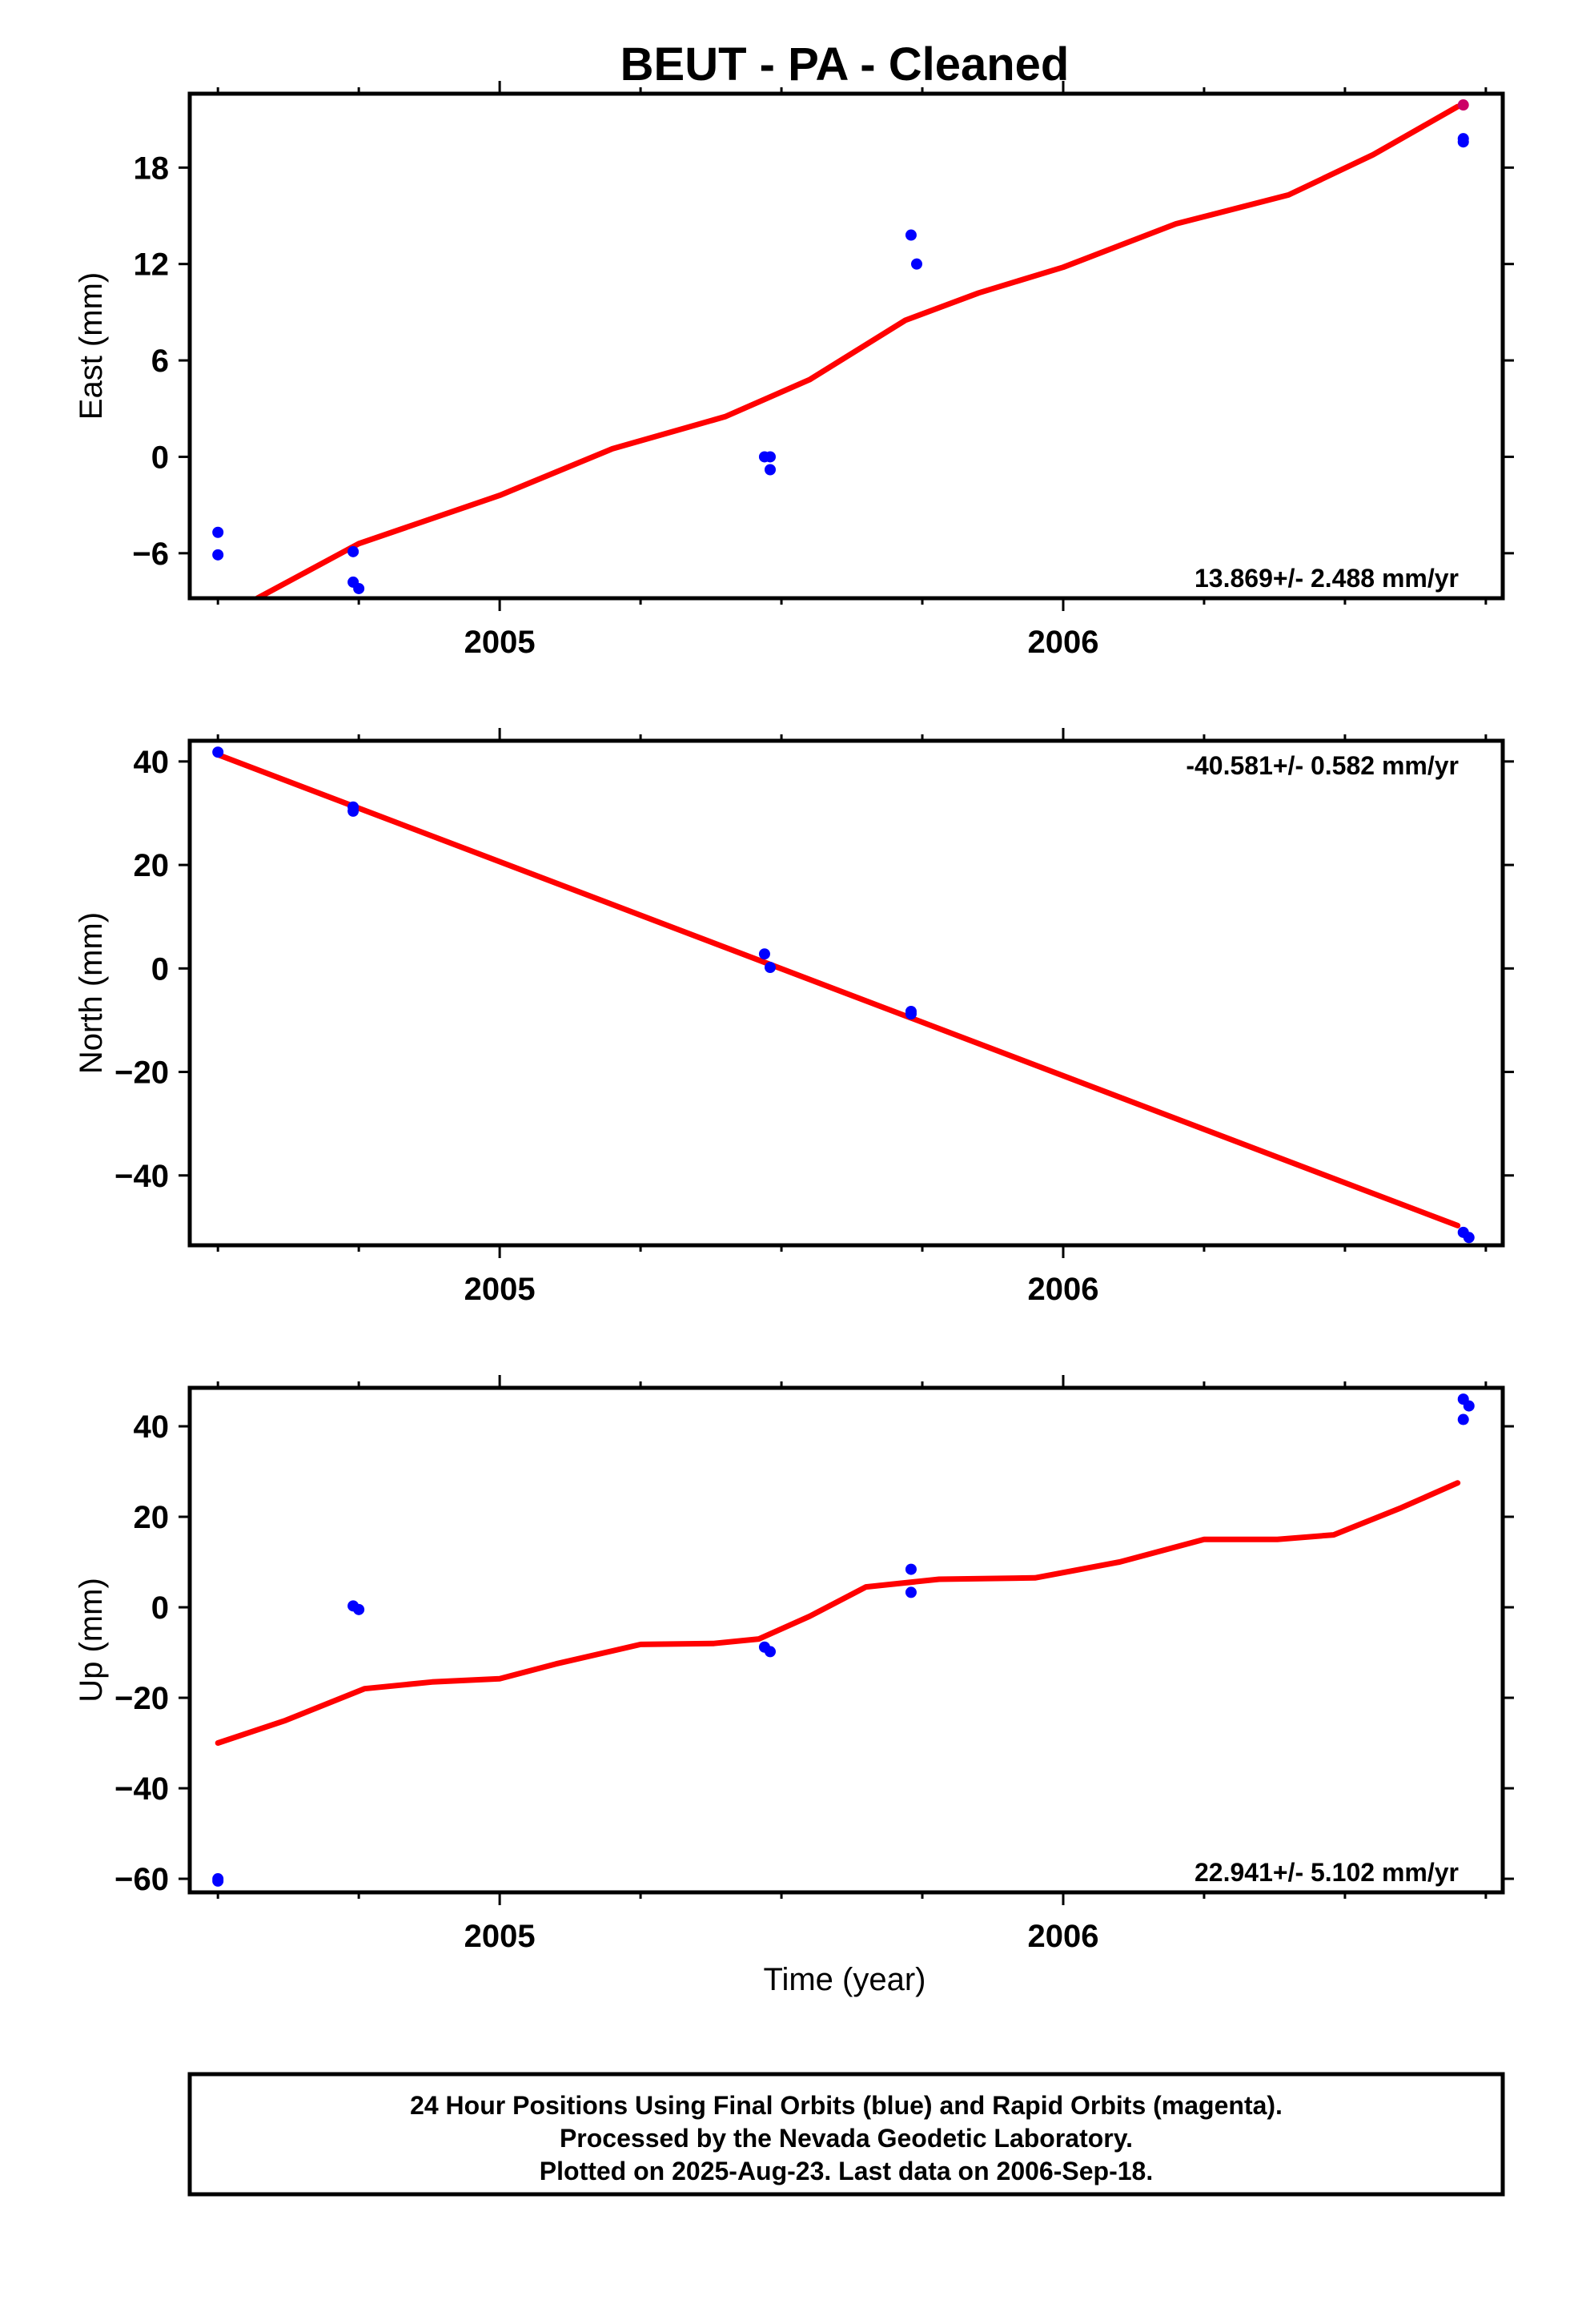 This screenshot has height=2324, width=1582. I want to click on footer-box, so click(846, 2134).